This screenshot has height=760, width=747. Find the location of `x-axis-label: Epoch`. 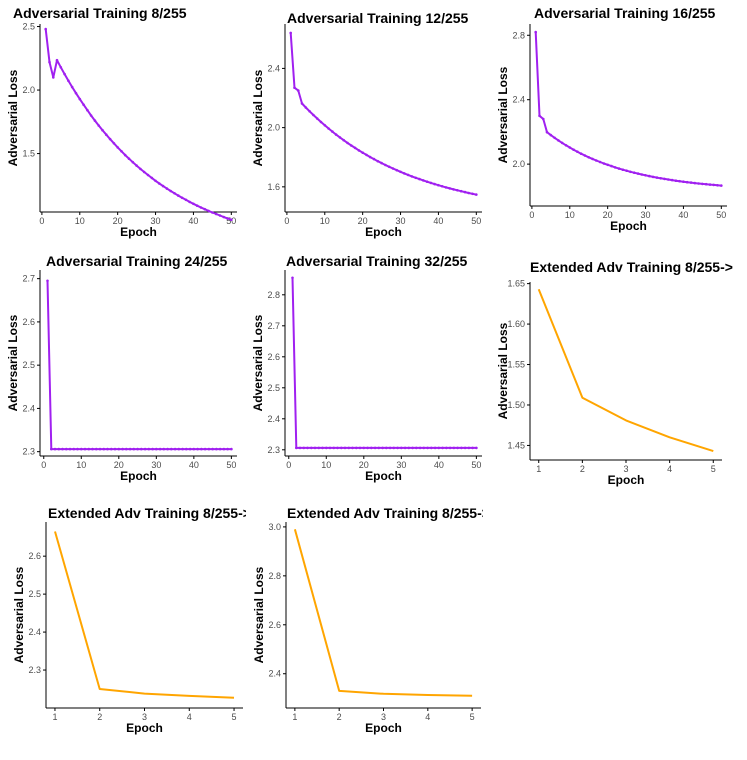

x-axis-label: Epoch is located at coordinates (626, 480).